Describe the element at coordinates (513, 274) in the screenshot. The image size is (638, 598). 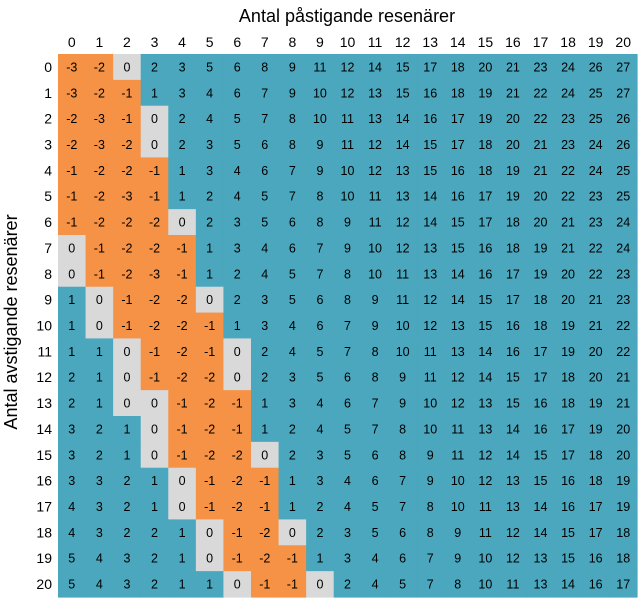
I see `cell-value-label: 17` at that location.